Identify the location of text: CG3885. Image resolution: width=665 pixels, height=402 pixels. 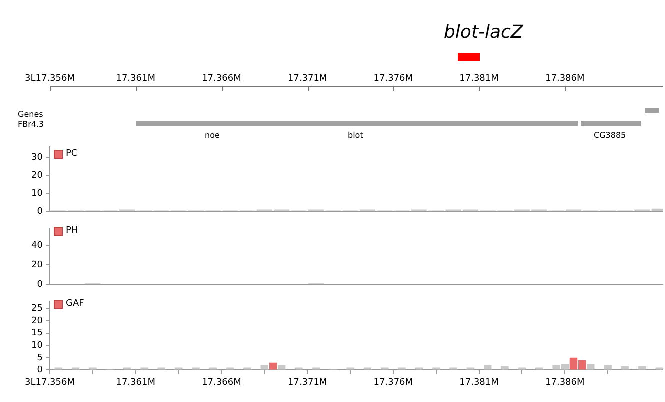
(610, 135).